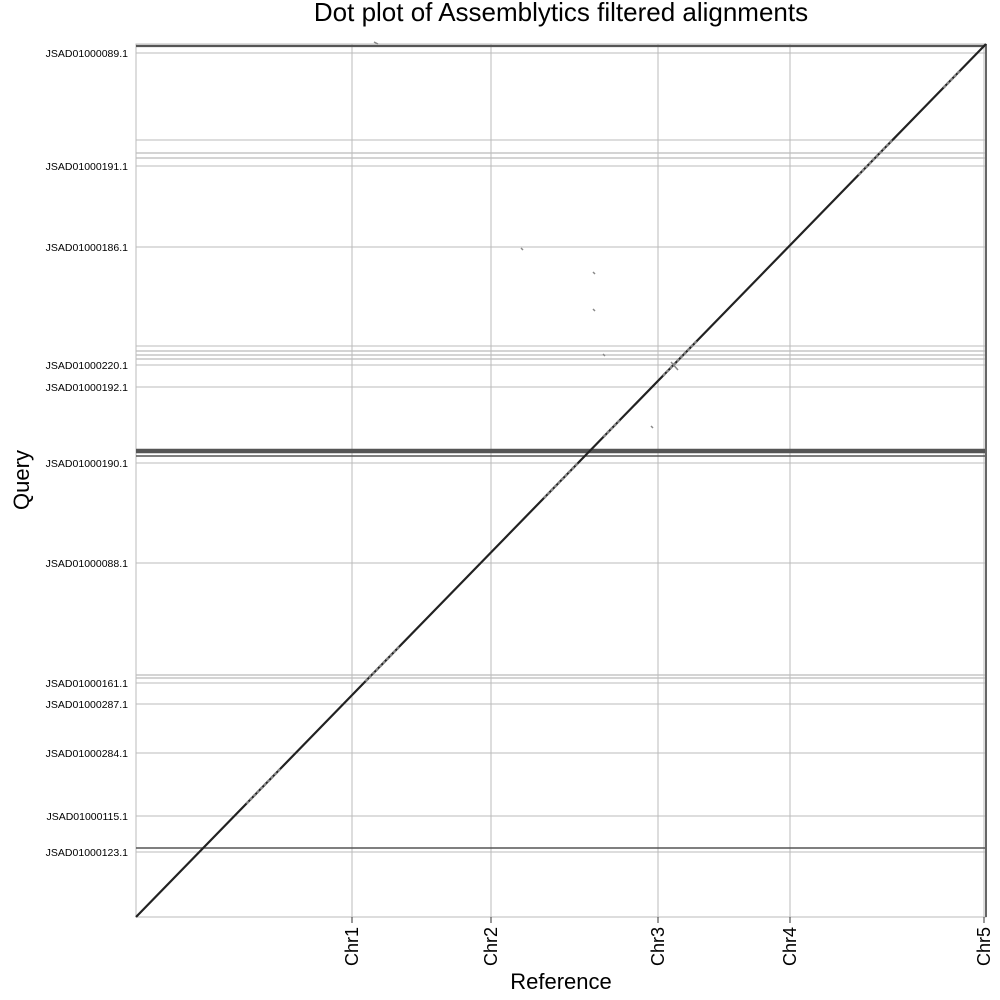 The width and height of the screenshot is (1000, 1000). I want to click on x-tick-label: Chr5, so click(984, 946).